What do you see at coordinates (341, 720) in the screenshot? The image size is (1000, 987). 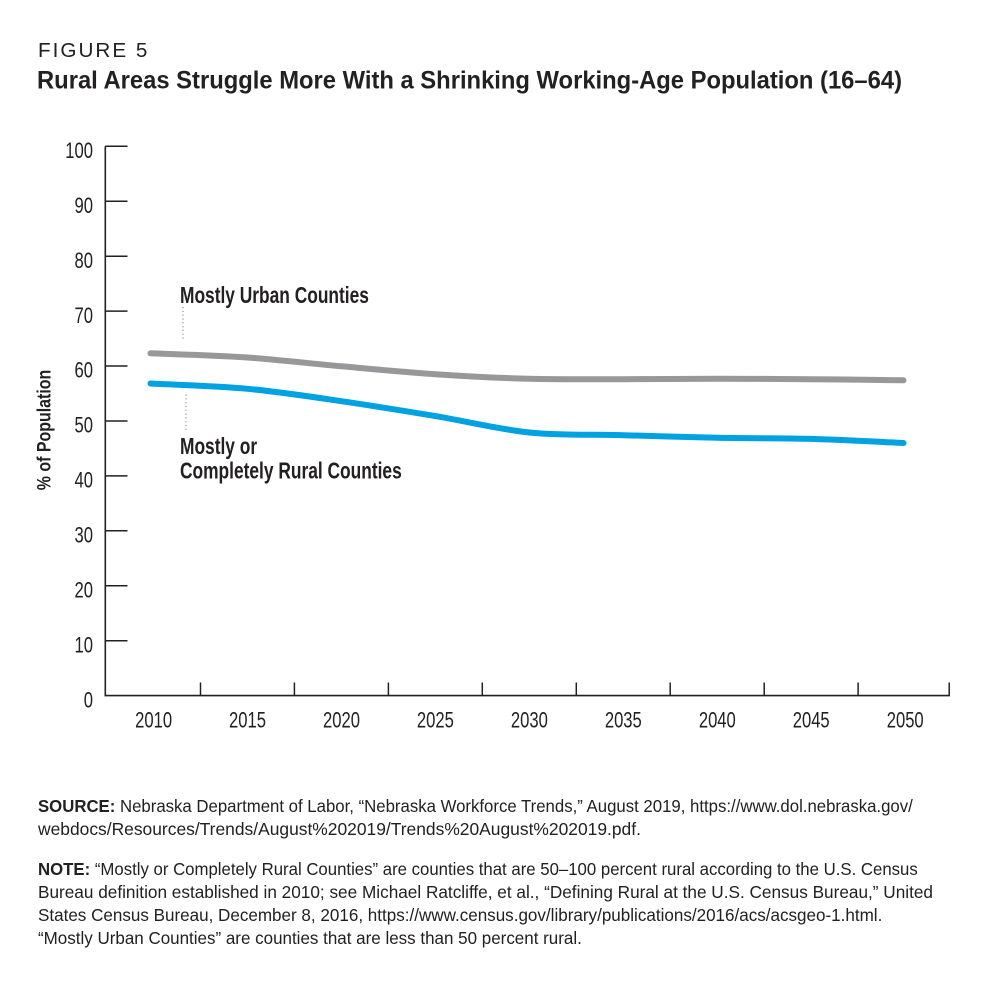 I see `svg-text: 2020` at bounding box center [341, 720].